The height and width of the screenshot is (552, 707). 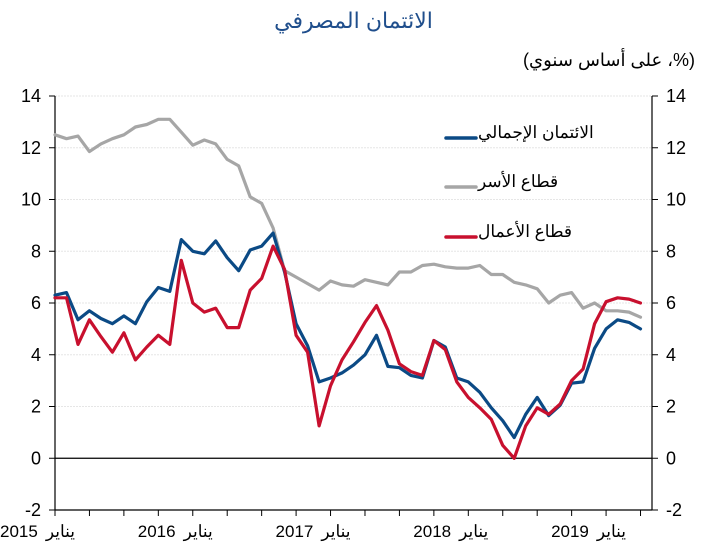 I want to click on x-tick-label: 2018 يناير, so click(x=450, y=532).